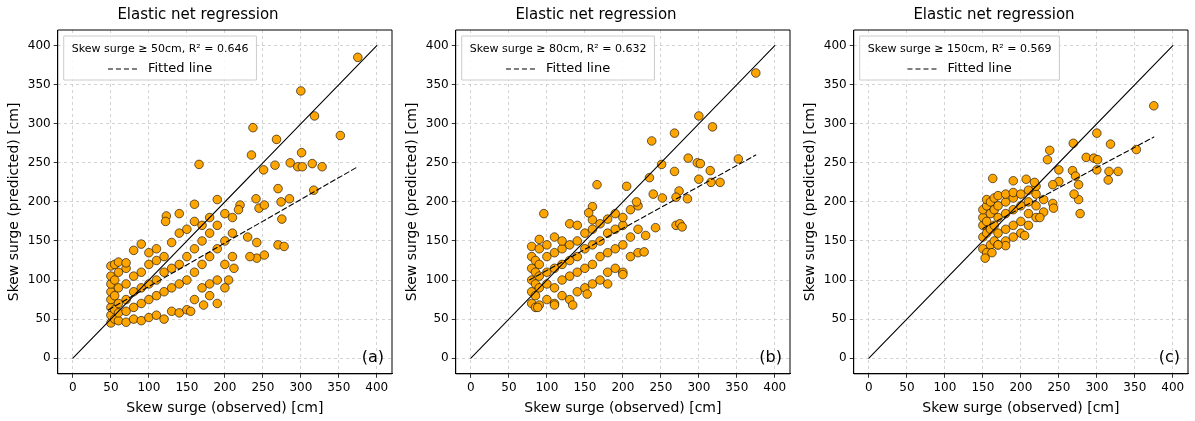 Image resolution: width=1195 pixels, height=421 pixels. Describe the element at coordinates (160, 48) in the screenshot. I see `legend-title: Skew surge ≥ 50cm, R² = 0.646` at that location.